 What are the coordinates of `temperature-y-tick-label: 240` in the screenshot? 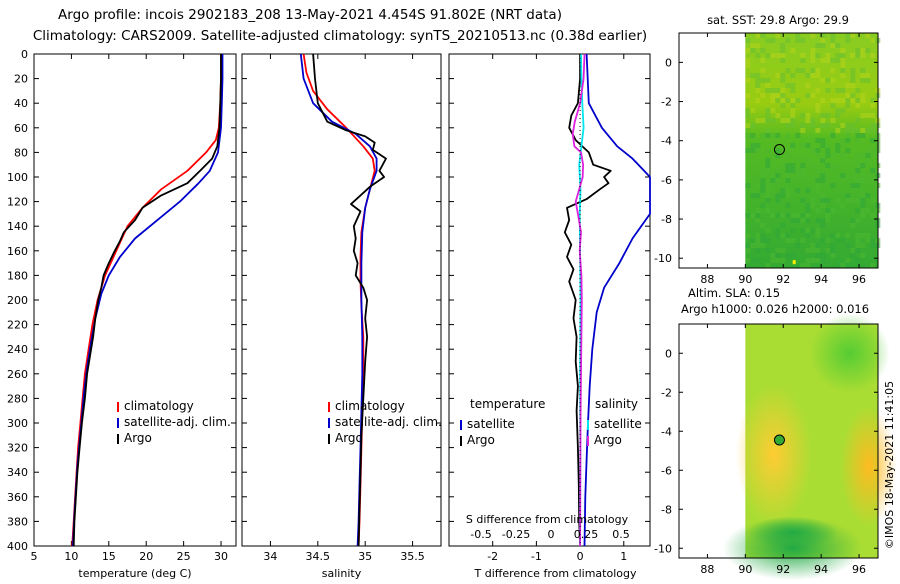 It's located at (17, 349).